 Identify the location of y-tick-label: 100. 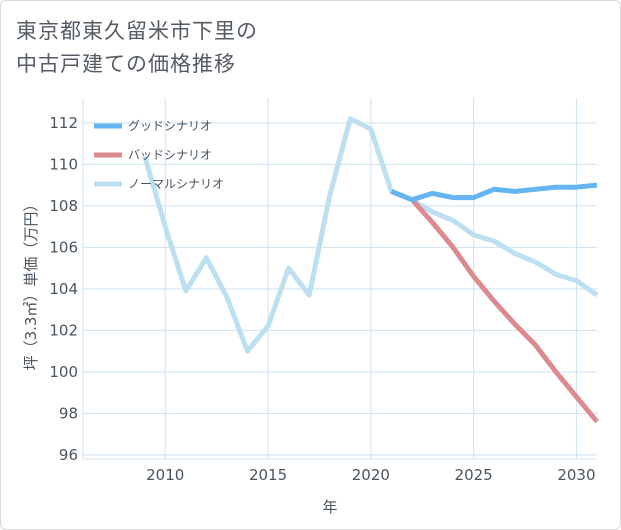
(63, 372).